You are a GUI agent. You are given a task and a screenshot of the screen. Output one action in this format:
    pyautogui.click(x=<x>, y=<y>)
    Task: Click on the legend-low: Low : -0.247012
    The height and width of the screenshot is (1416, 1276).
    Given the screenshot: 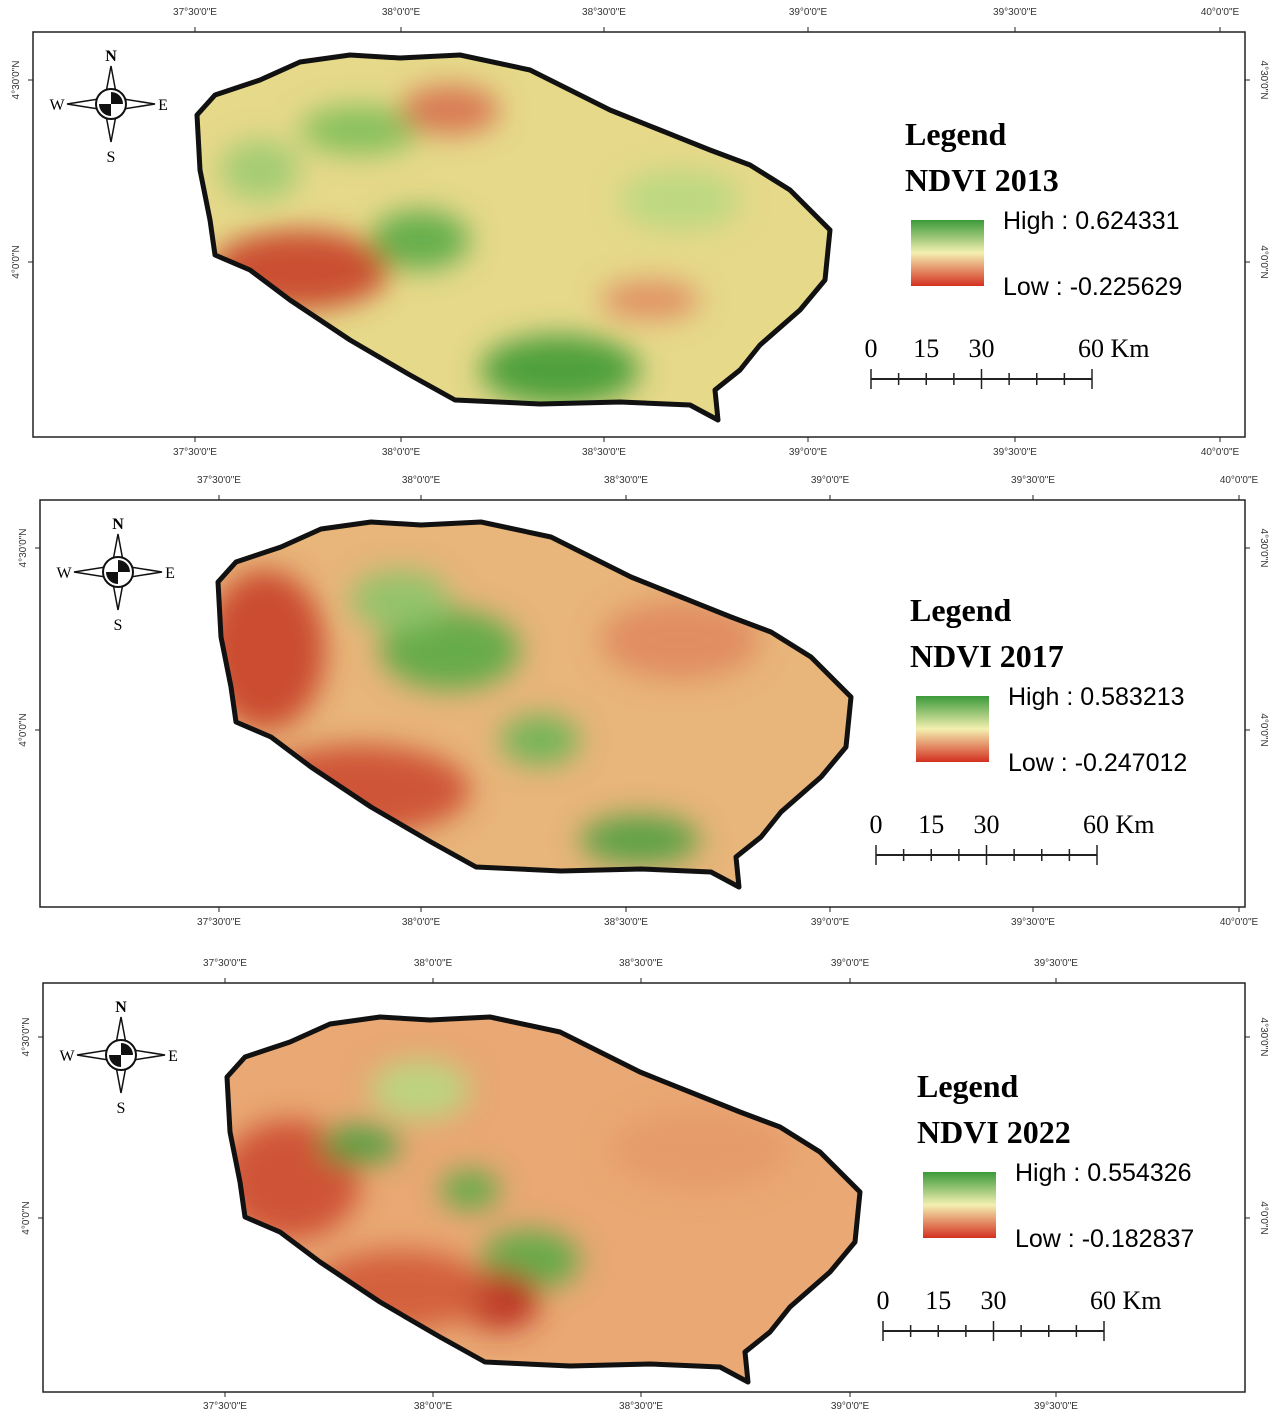 What is the action you would take?
    pyautogui.click(x=1097, y=763)
    